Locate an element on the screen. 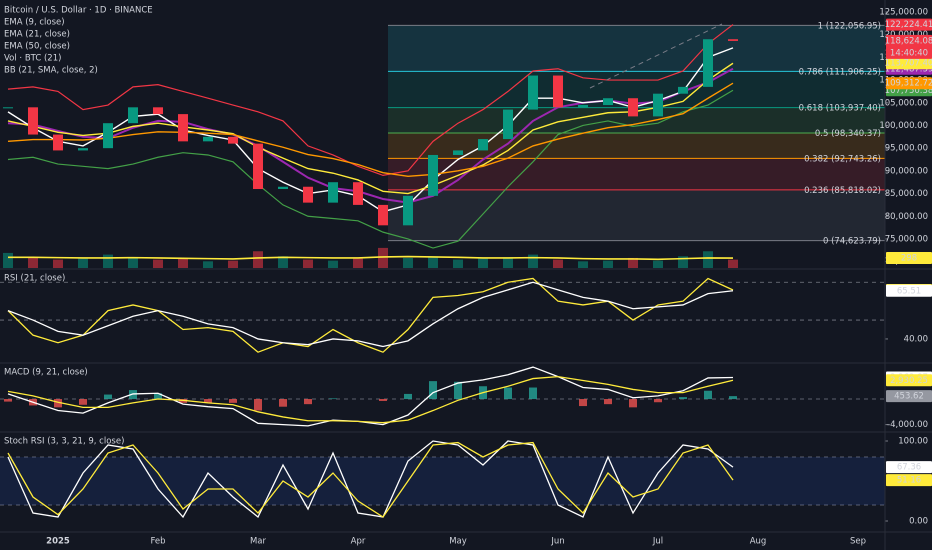 This screenshot has height=550, width=932. y-tick-label: 100.00 is located at coordinates (913, 442).